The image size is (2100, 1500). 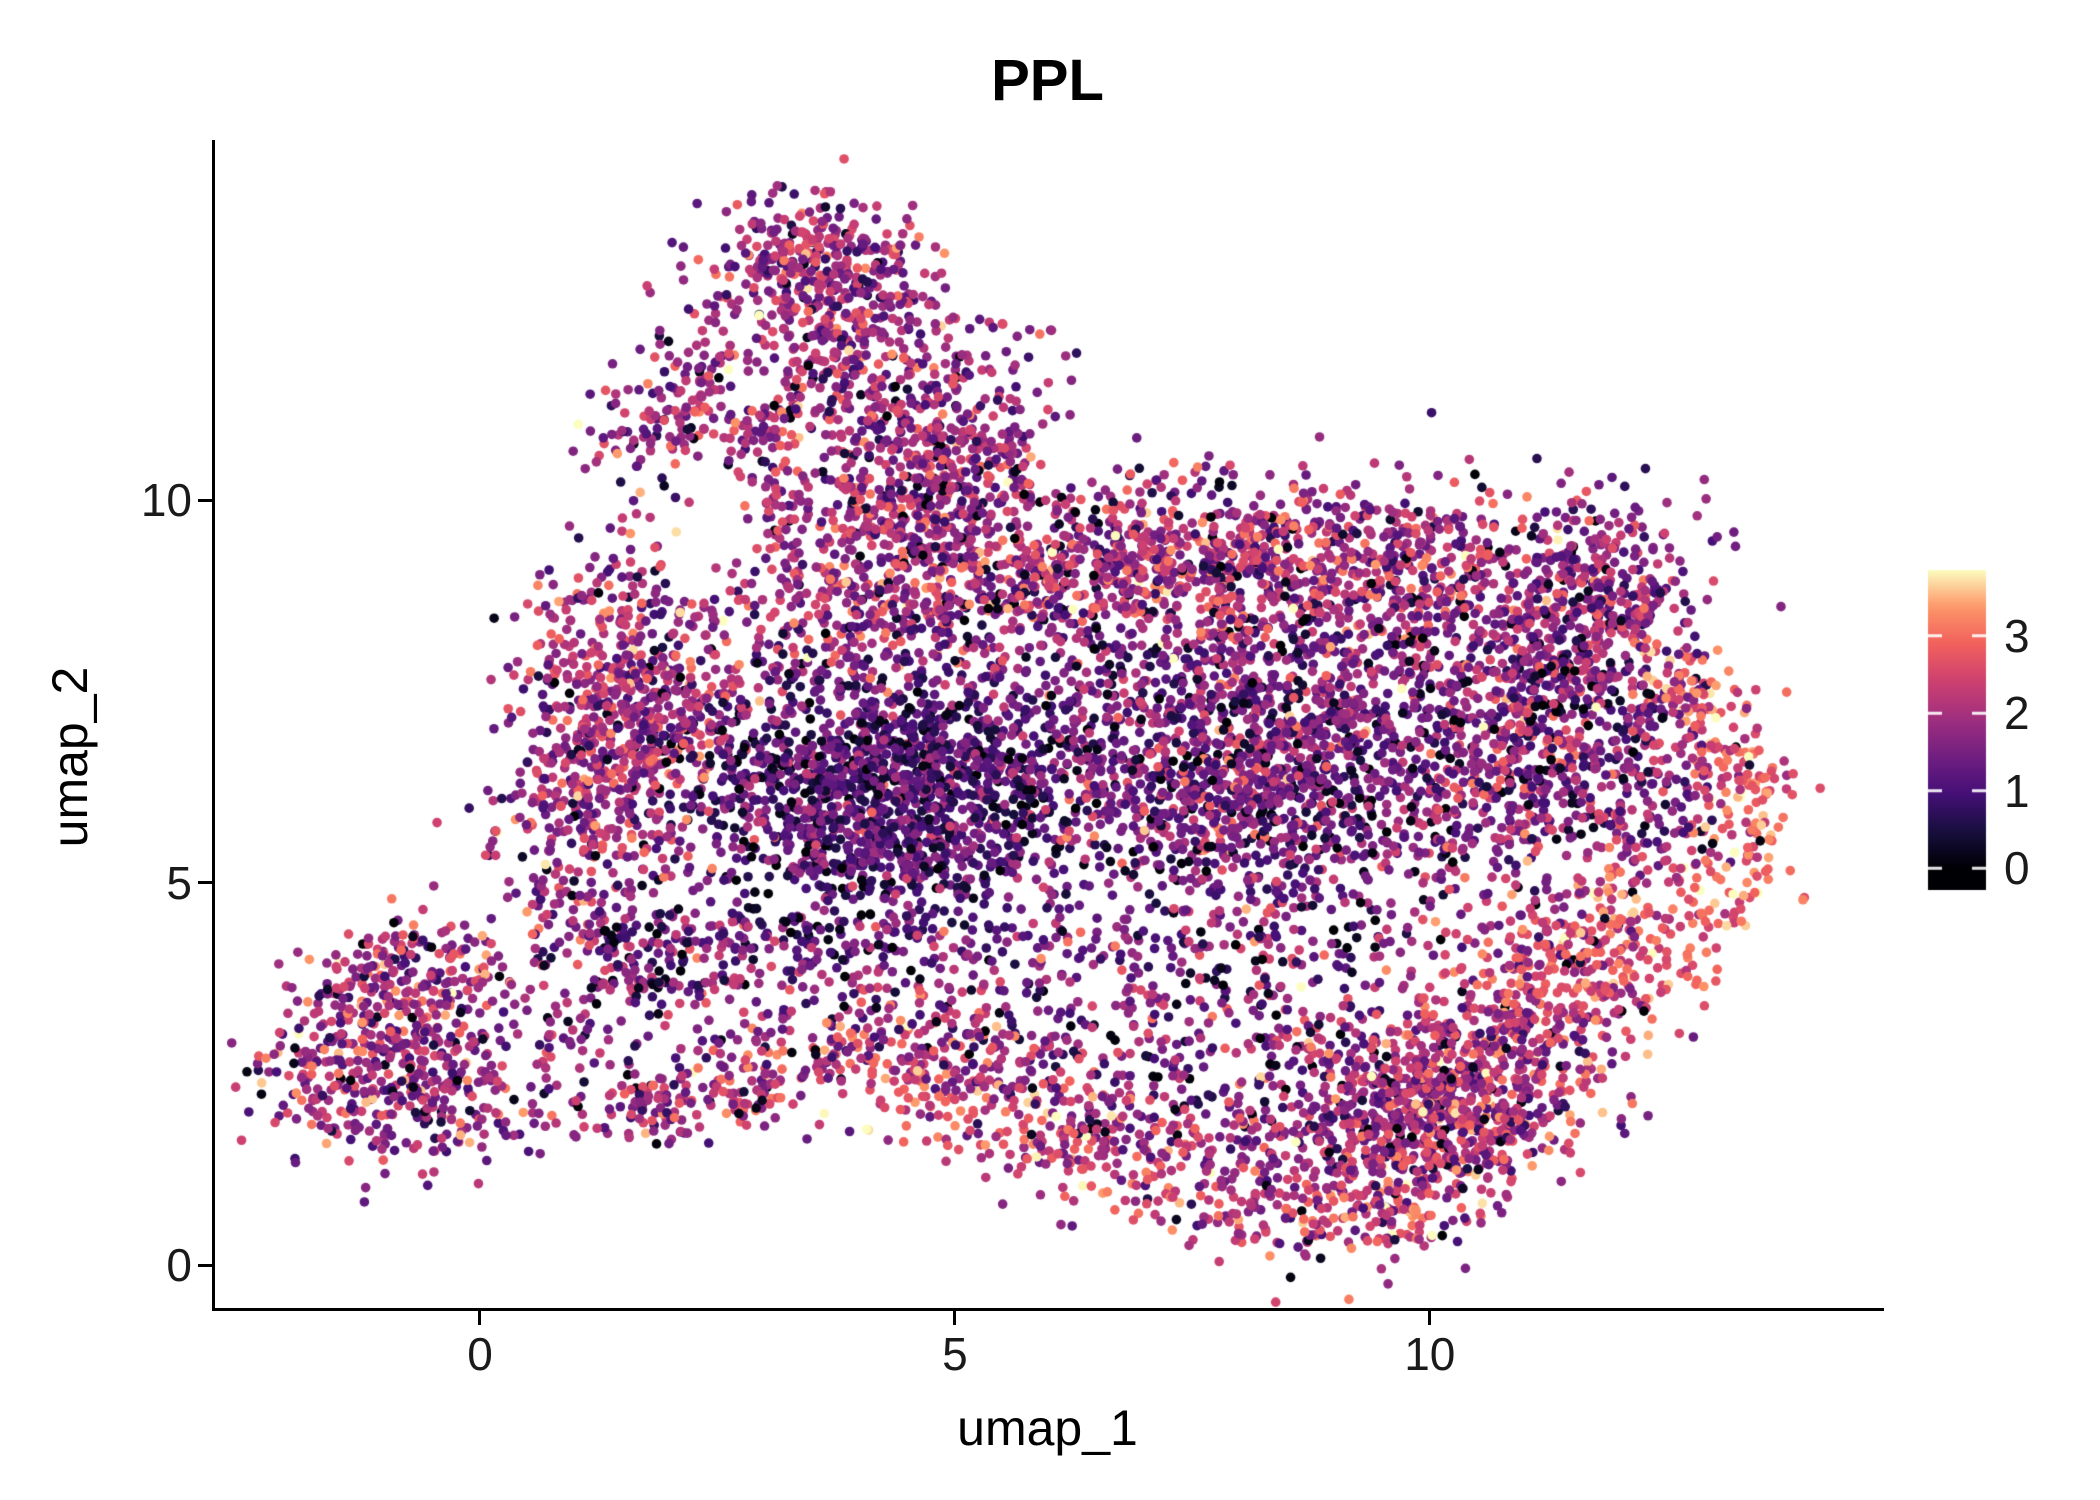 What do you see at coordinates (179, 1265) in the screenshot?
I see `y-tick-label: 0` at bounding box center [179, 1265].